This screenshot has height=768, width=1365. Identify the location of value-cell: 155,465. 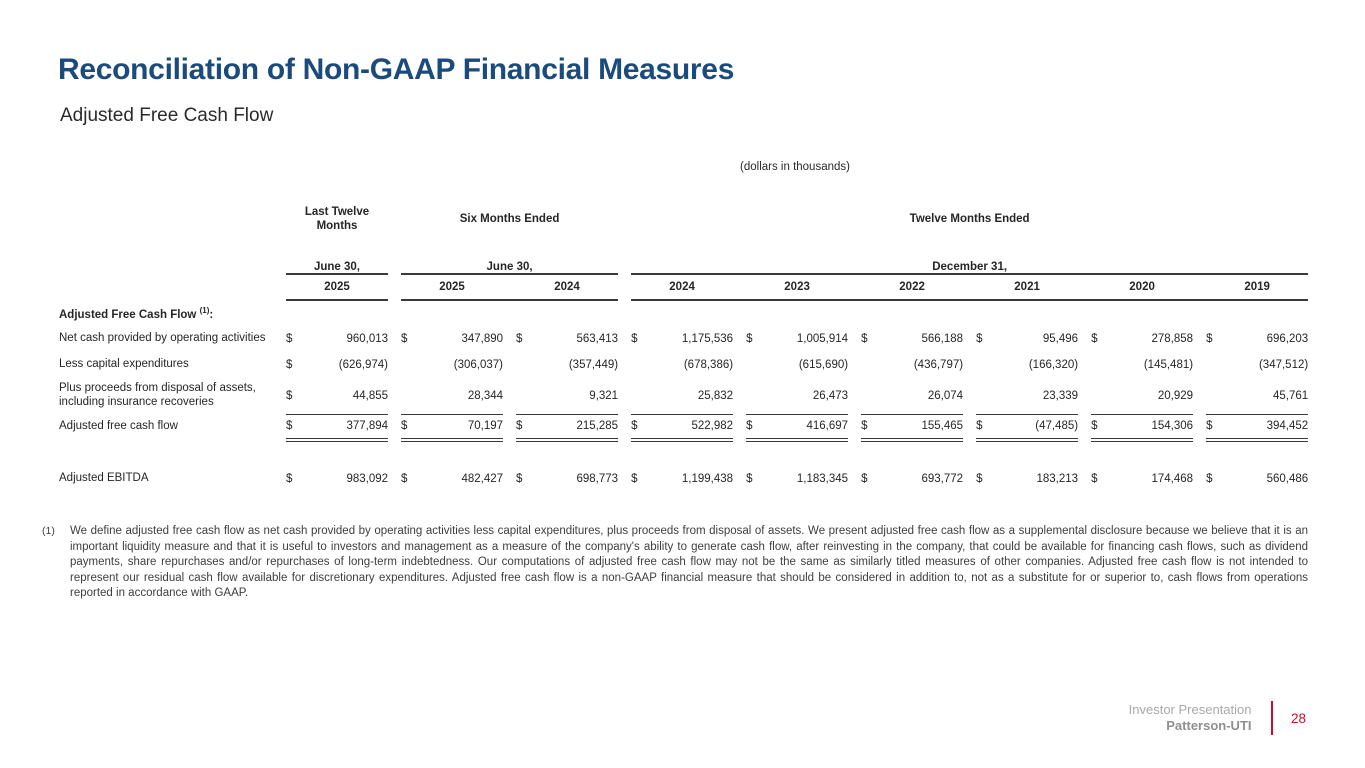
(920, 427).